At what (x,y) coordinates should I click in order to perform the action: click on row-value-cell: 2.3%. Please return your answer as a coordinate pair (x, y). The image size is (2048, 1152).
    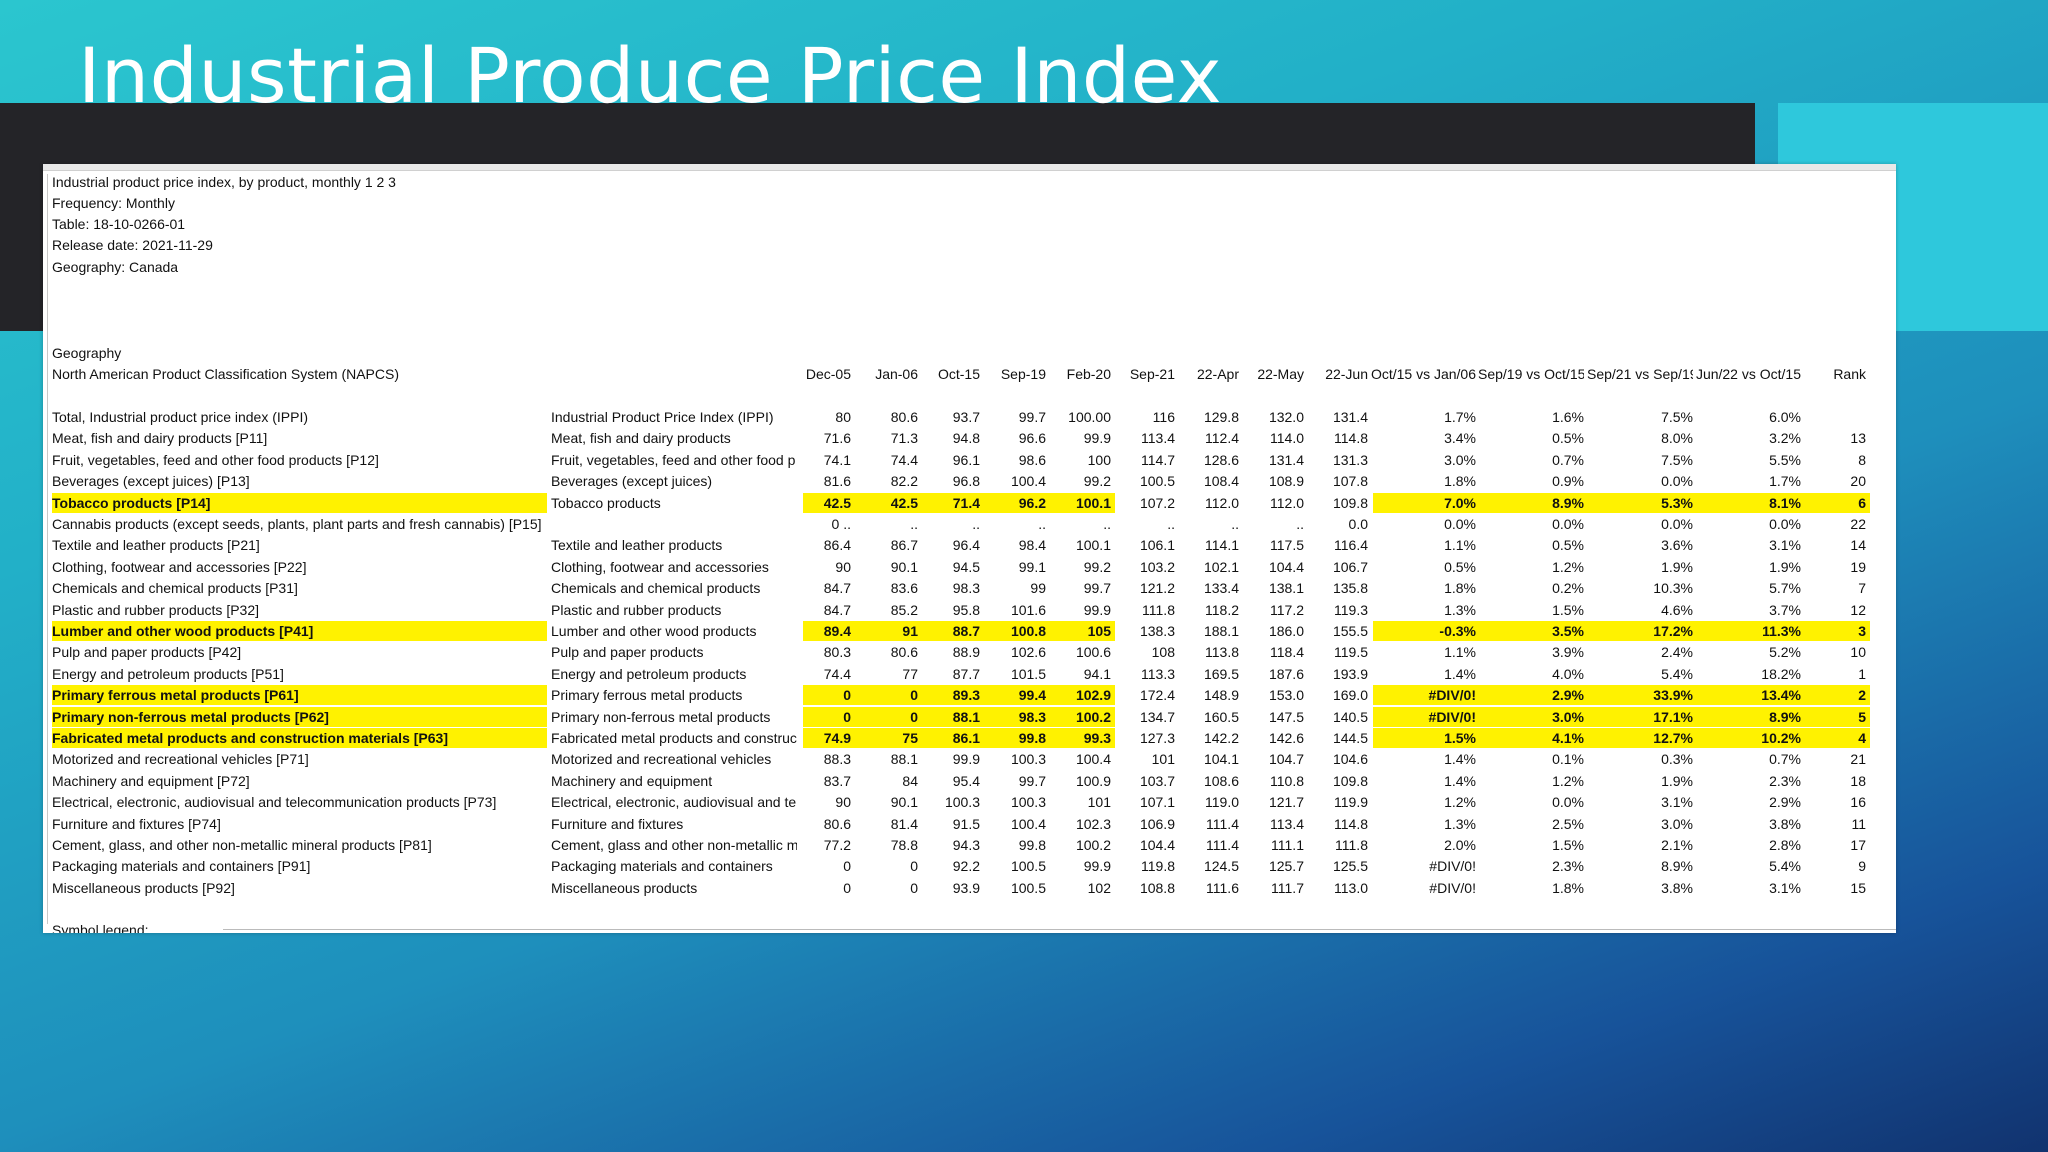
    Looking at the image, I should click on (1785, 780).